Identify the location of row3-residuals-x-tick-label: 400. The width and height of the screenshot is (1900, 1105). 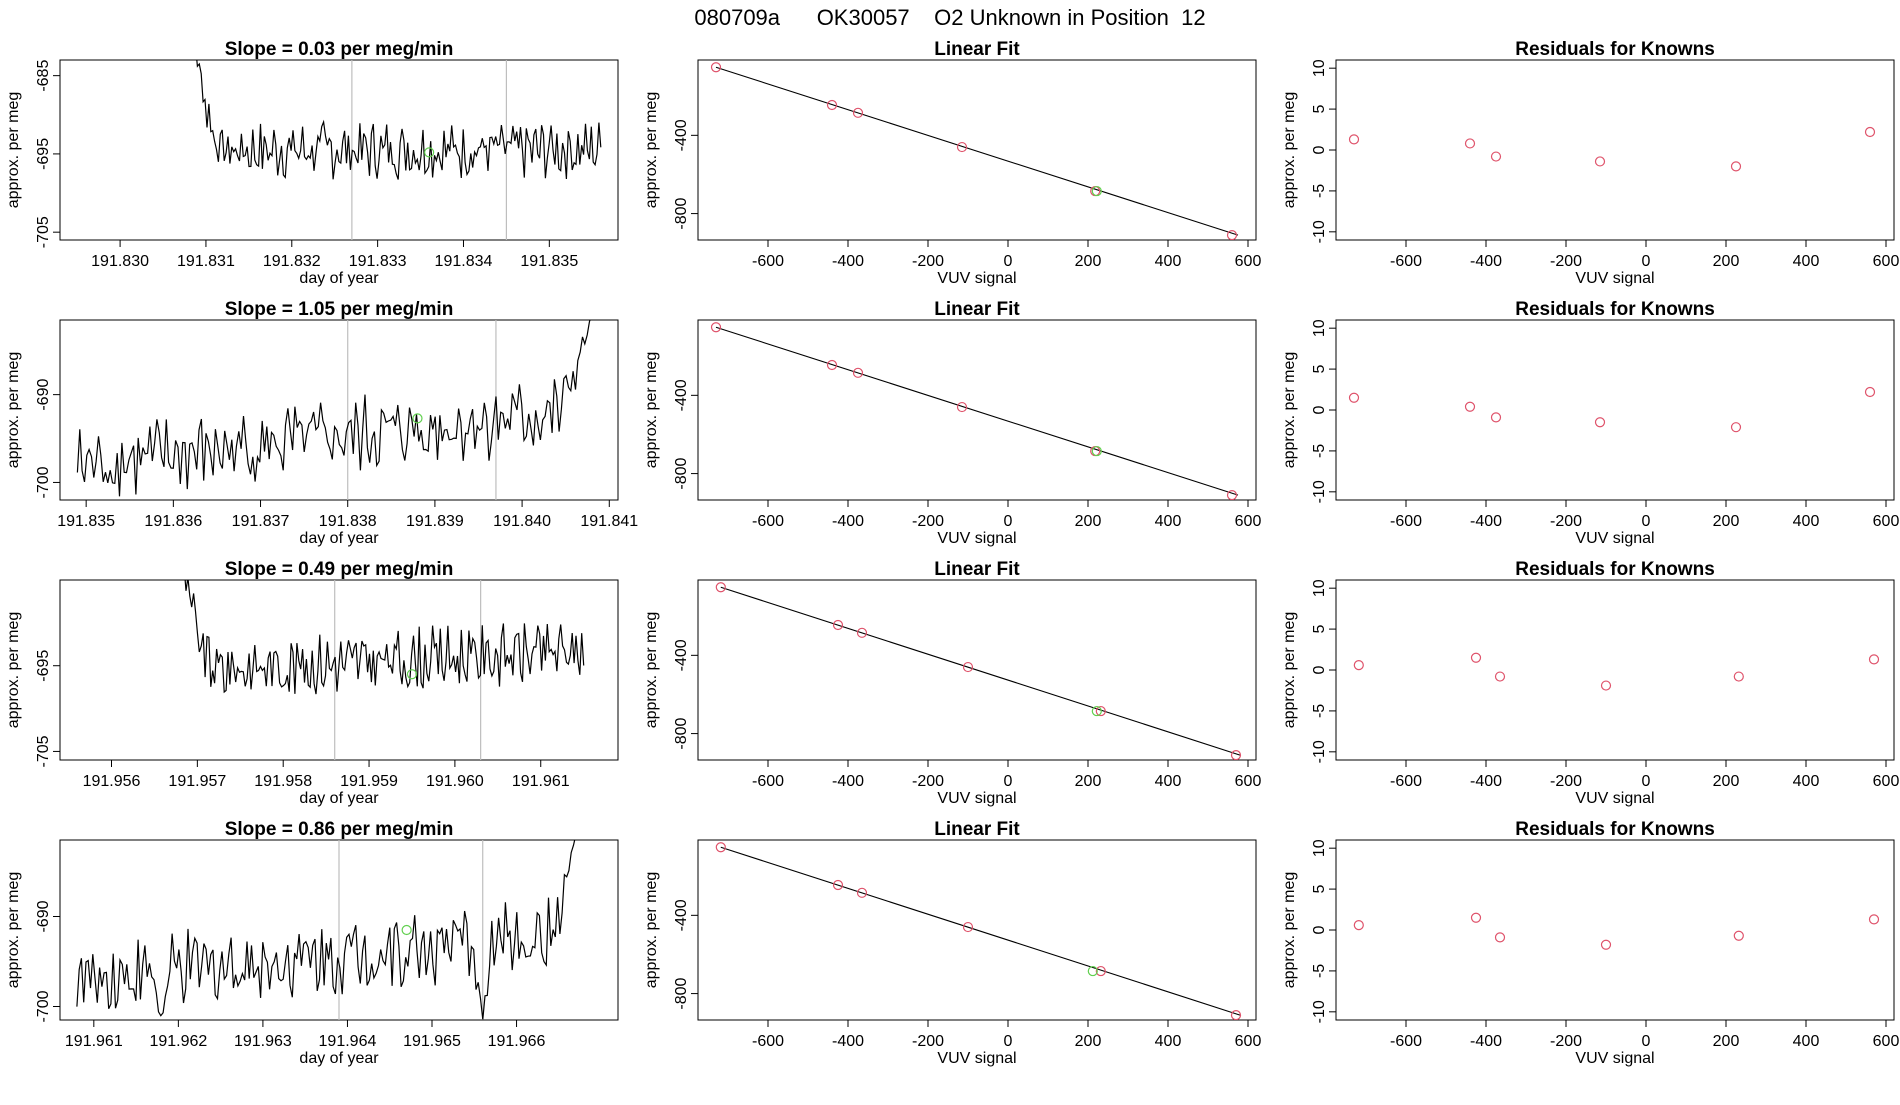
(1806, 781).